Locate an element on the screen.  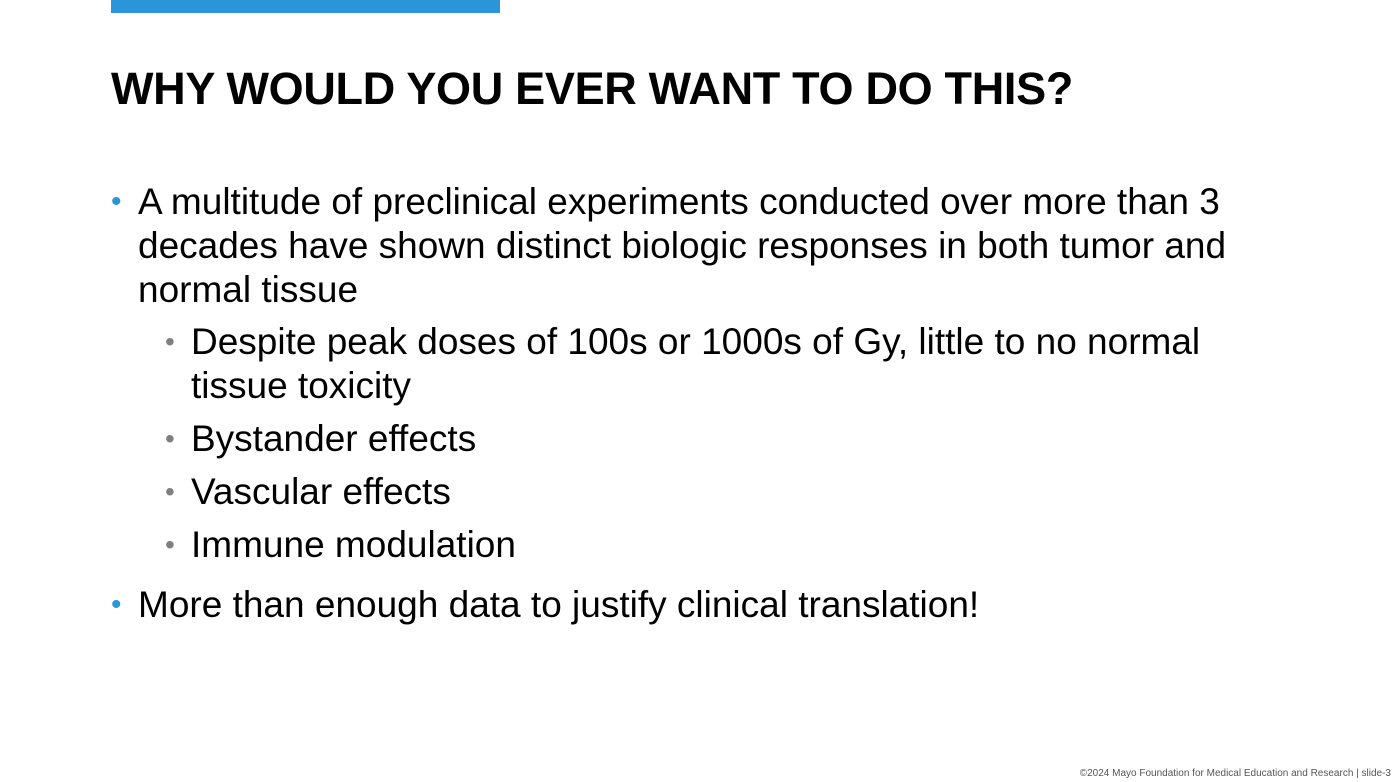
sub-bullet-item: • Vascular effects is located at coordinates (684, 492).